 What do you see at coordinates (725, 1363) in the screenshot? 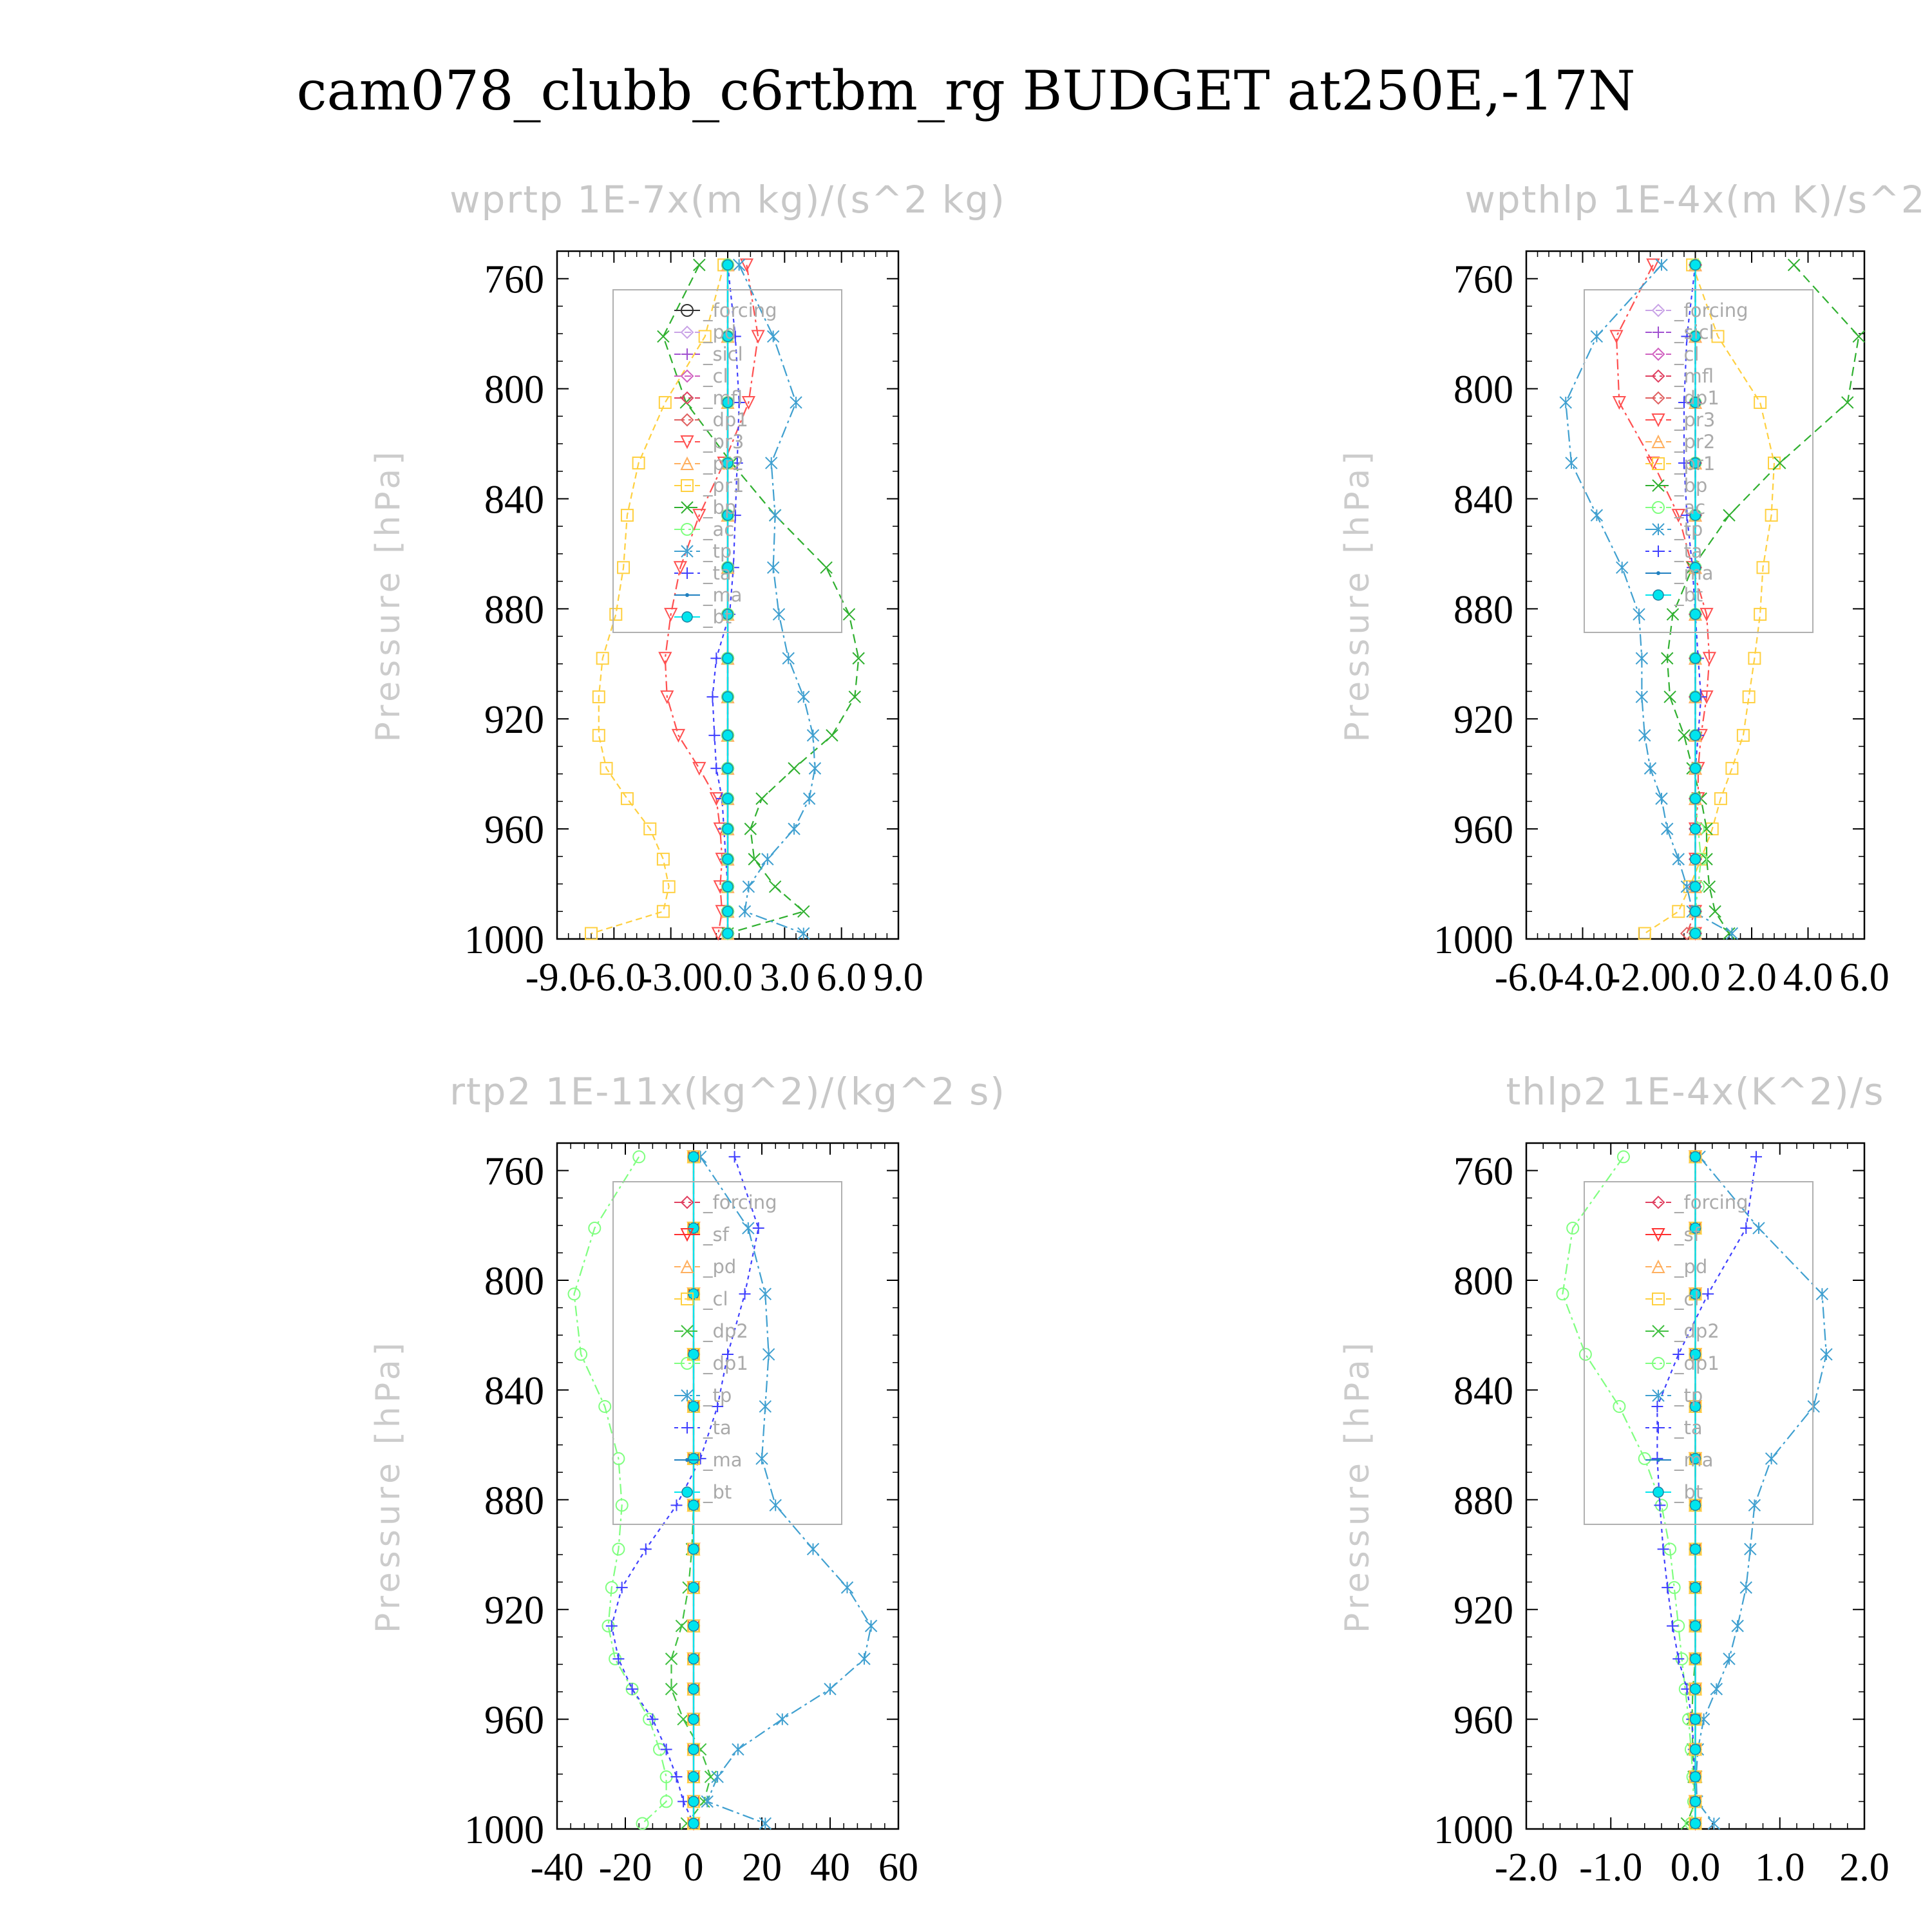
I see `legend-label: _dp1` at bounding box center [725, 1363].